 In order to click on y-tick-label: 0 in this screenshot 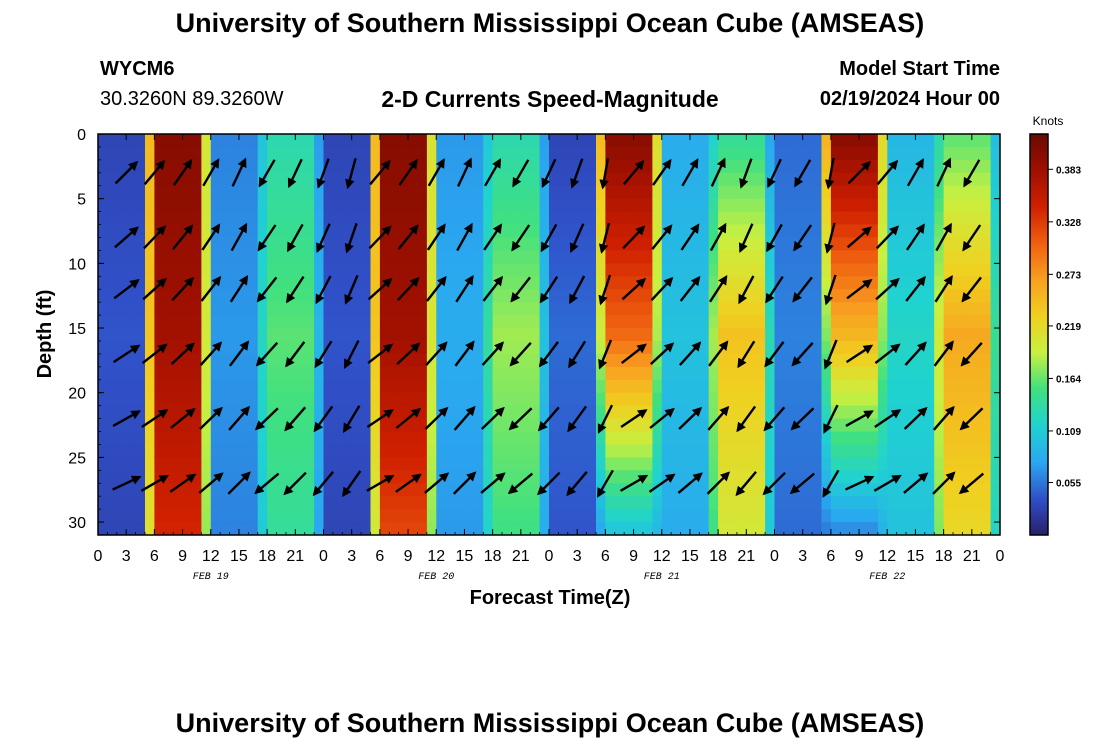, I will do `click(81, 135)`.